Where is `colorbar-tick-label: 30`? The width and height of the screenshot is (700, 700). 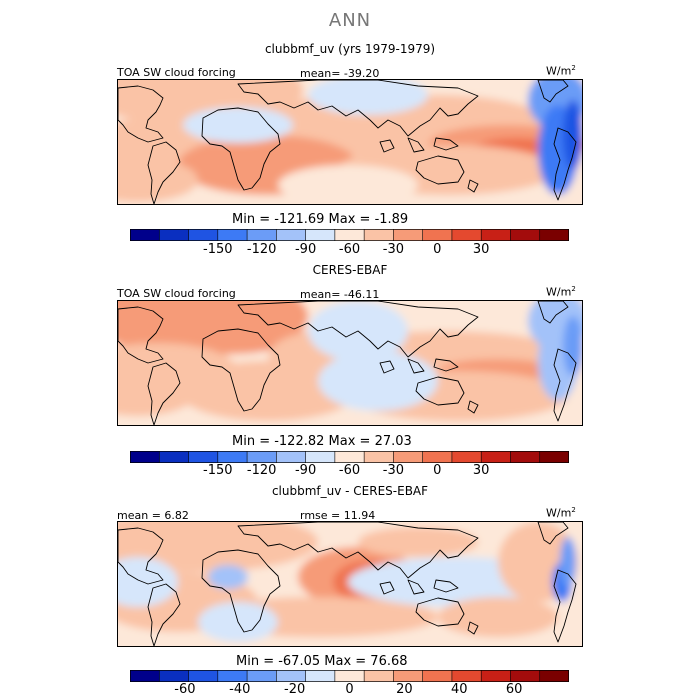 colorbar-tick-label: 30 is located at coordinates (481, 249).